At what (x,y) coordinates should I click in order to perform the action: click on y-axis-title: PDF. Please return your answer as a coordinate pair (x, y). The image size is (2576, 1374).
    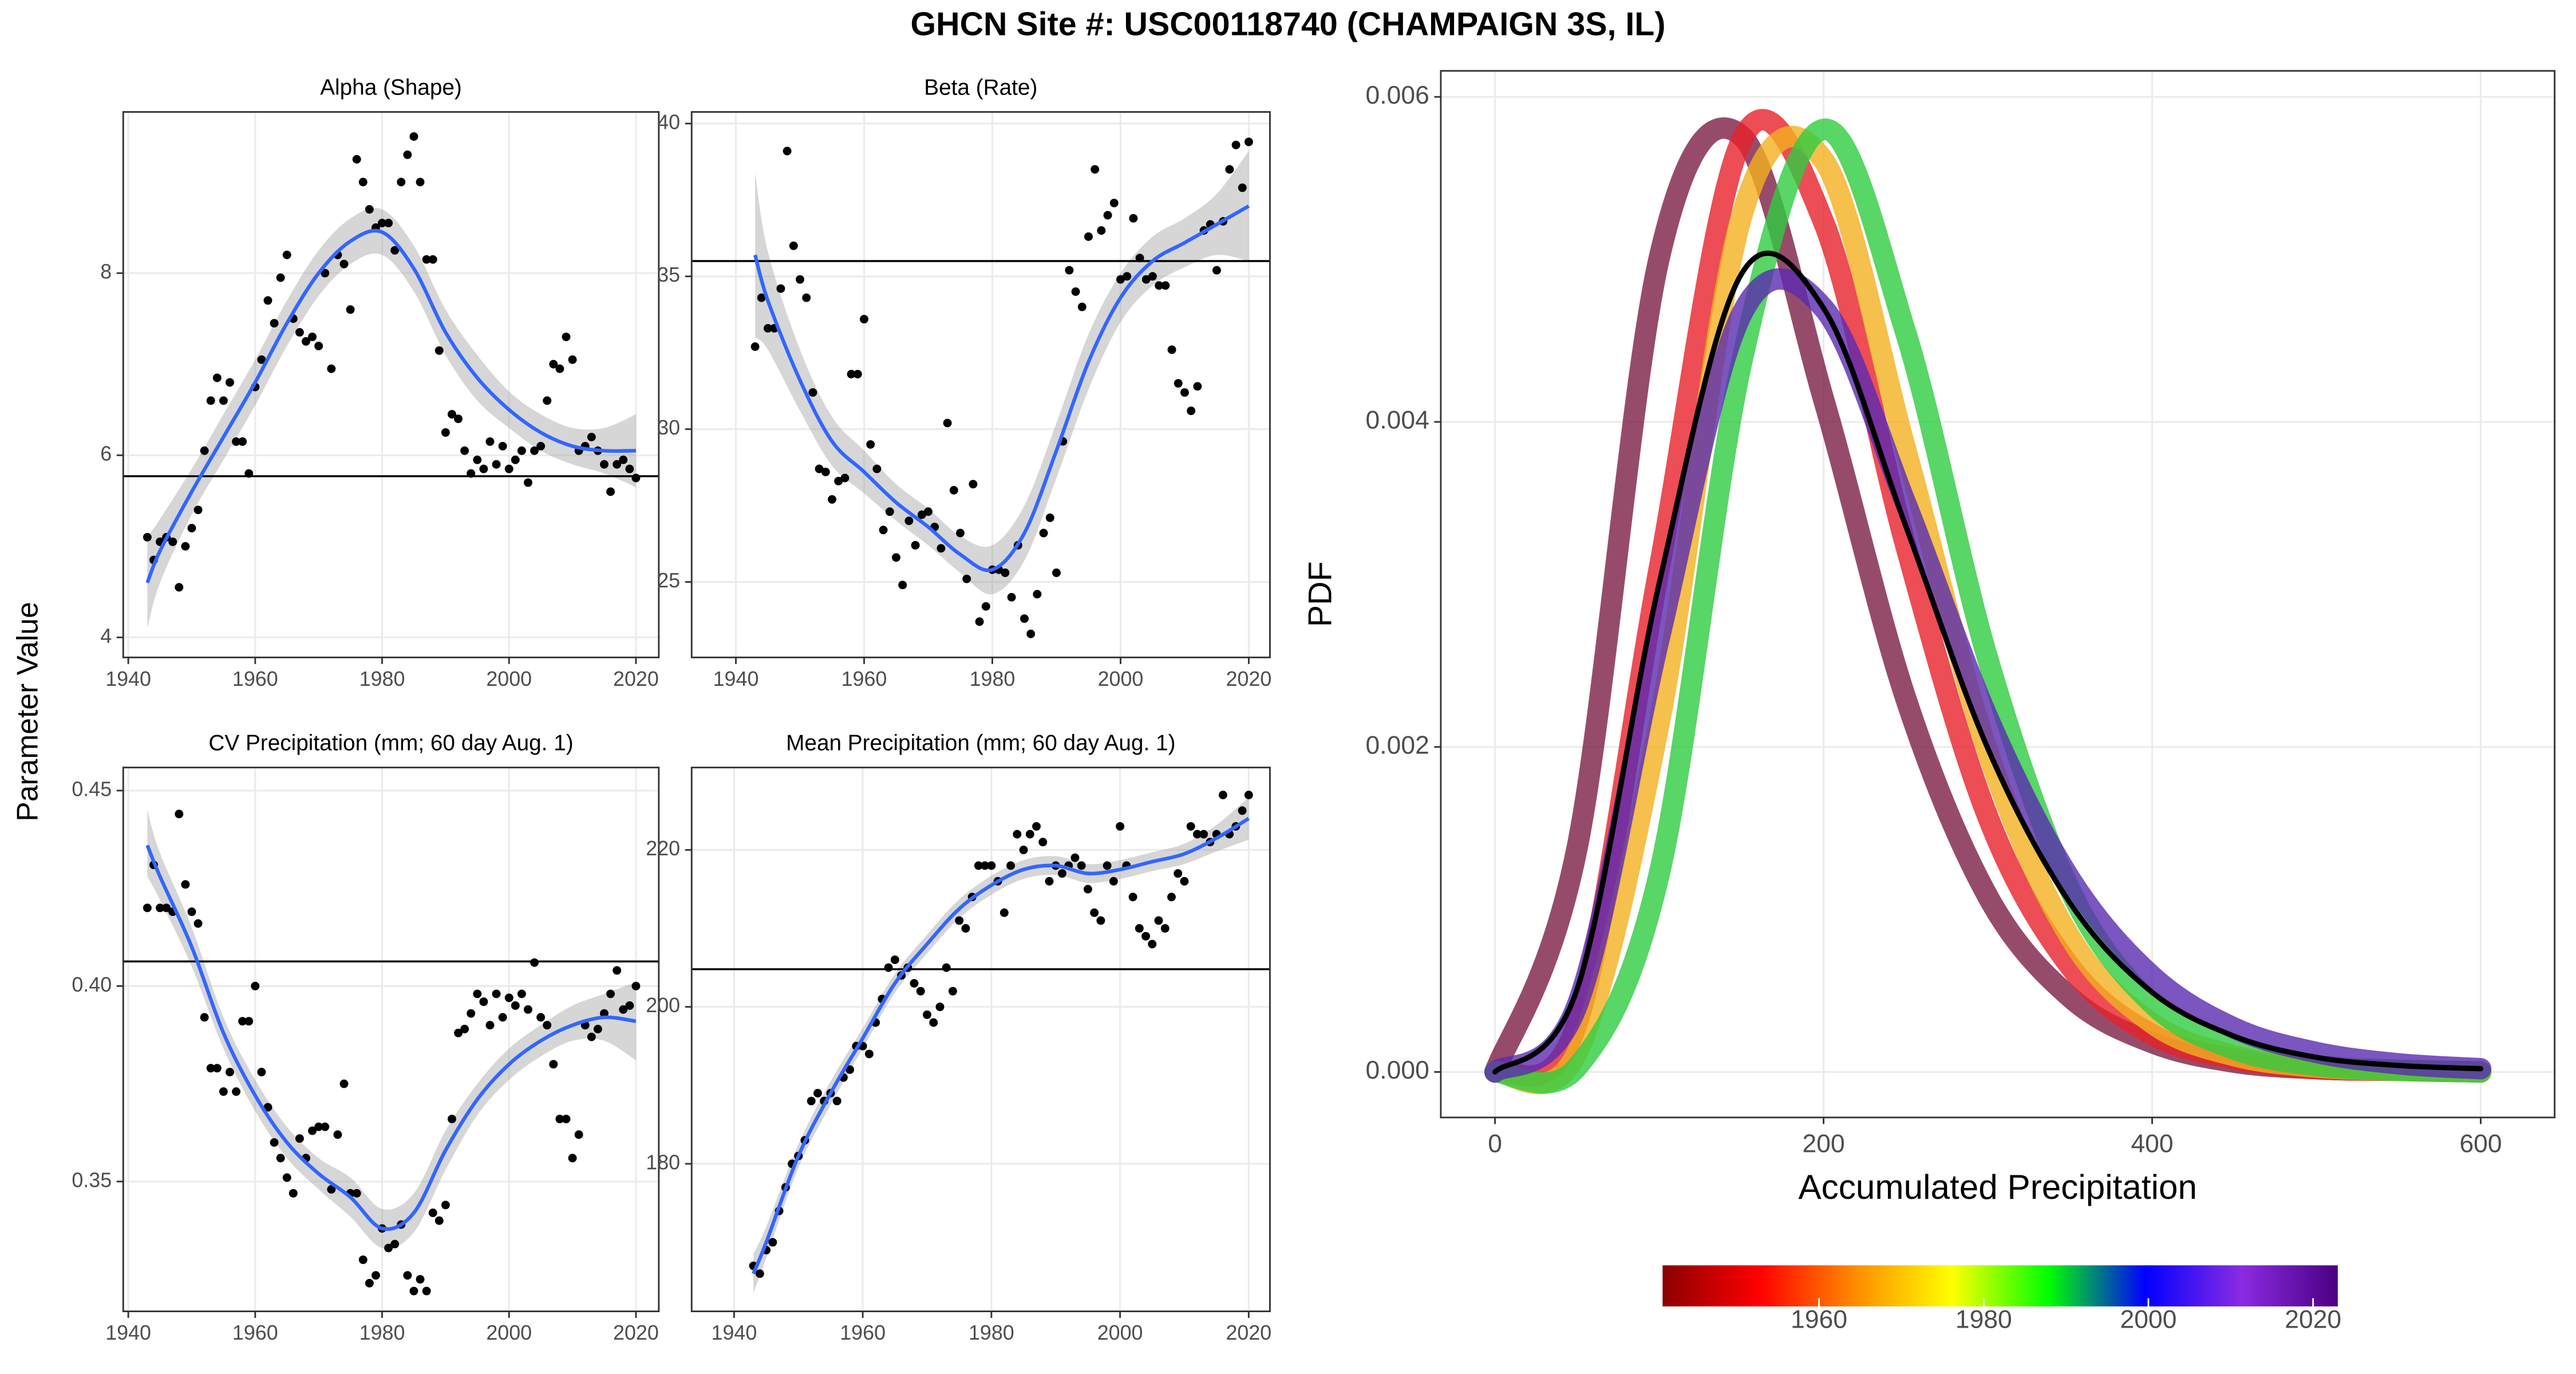
    Looking at the image, I should click on (1320, 594).